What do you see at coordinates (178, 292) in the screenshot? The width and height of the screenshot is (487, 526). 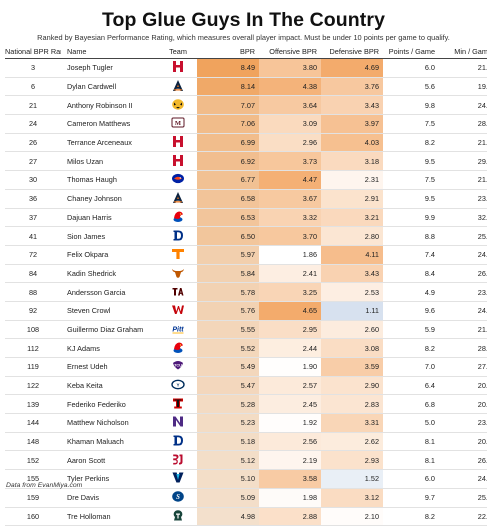 I see `texas-am-logo` at bounding box center [178, 292].